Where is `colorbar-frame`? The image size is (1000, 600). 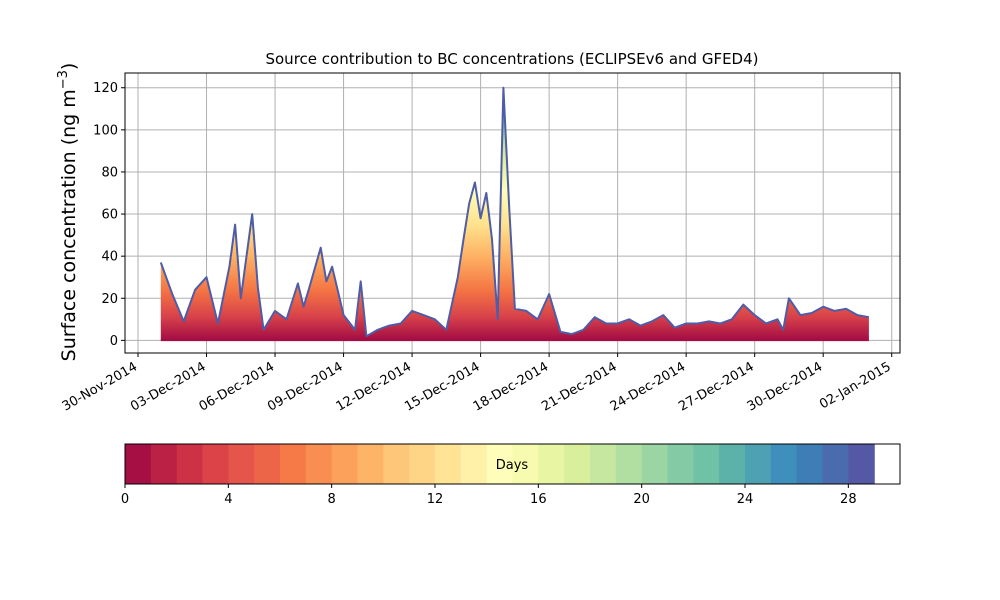 colorbar-frame is located at coordinates (512, 464).